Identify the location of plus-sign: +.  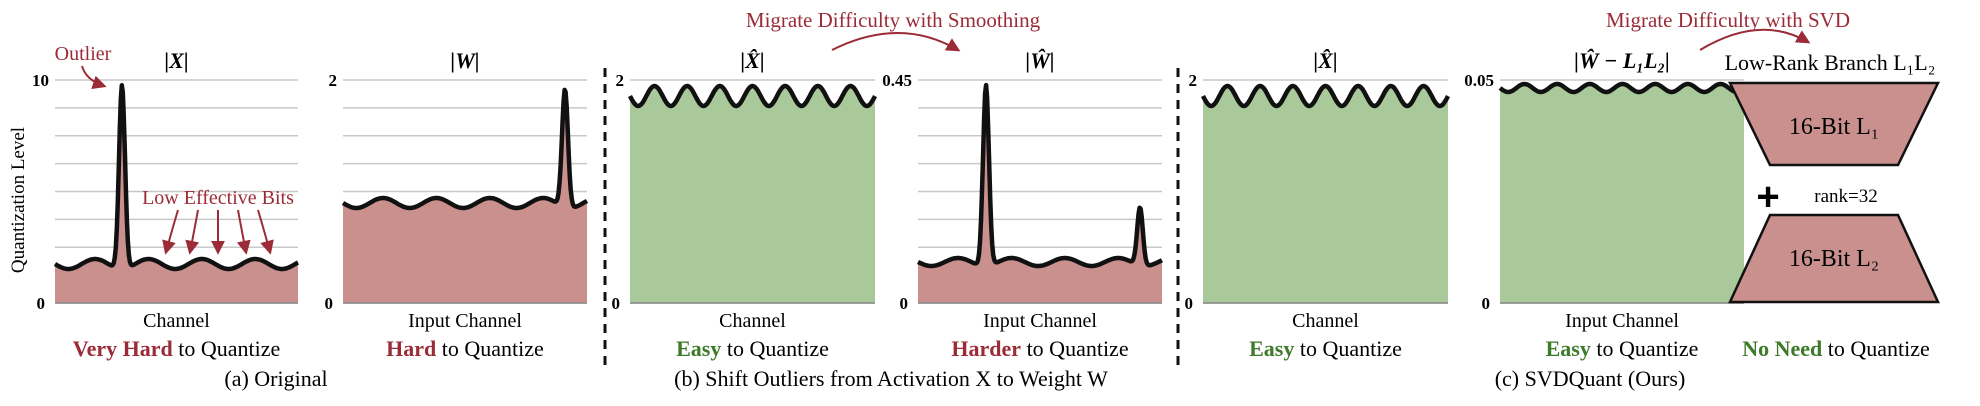
(1767, 197).